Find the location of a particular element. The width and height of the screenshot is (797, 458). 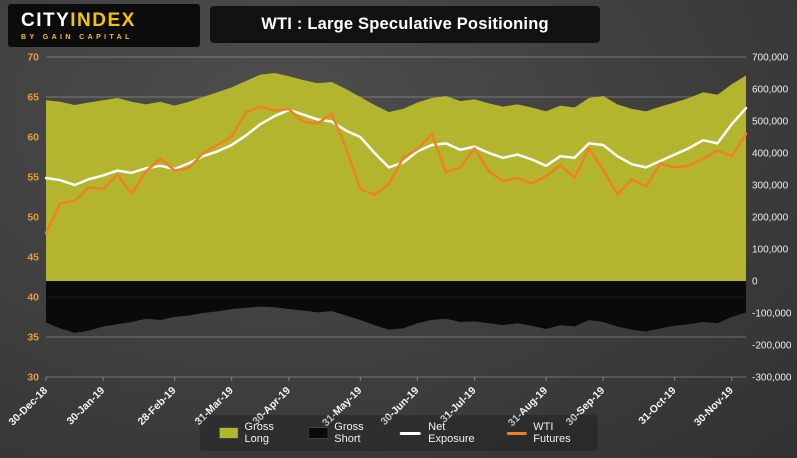

right-axis-label: 0 is located at coordinates (755, 282).